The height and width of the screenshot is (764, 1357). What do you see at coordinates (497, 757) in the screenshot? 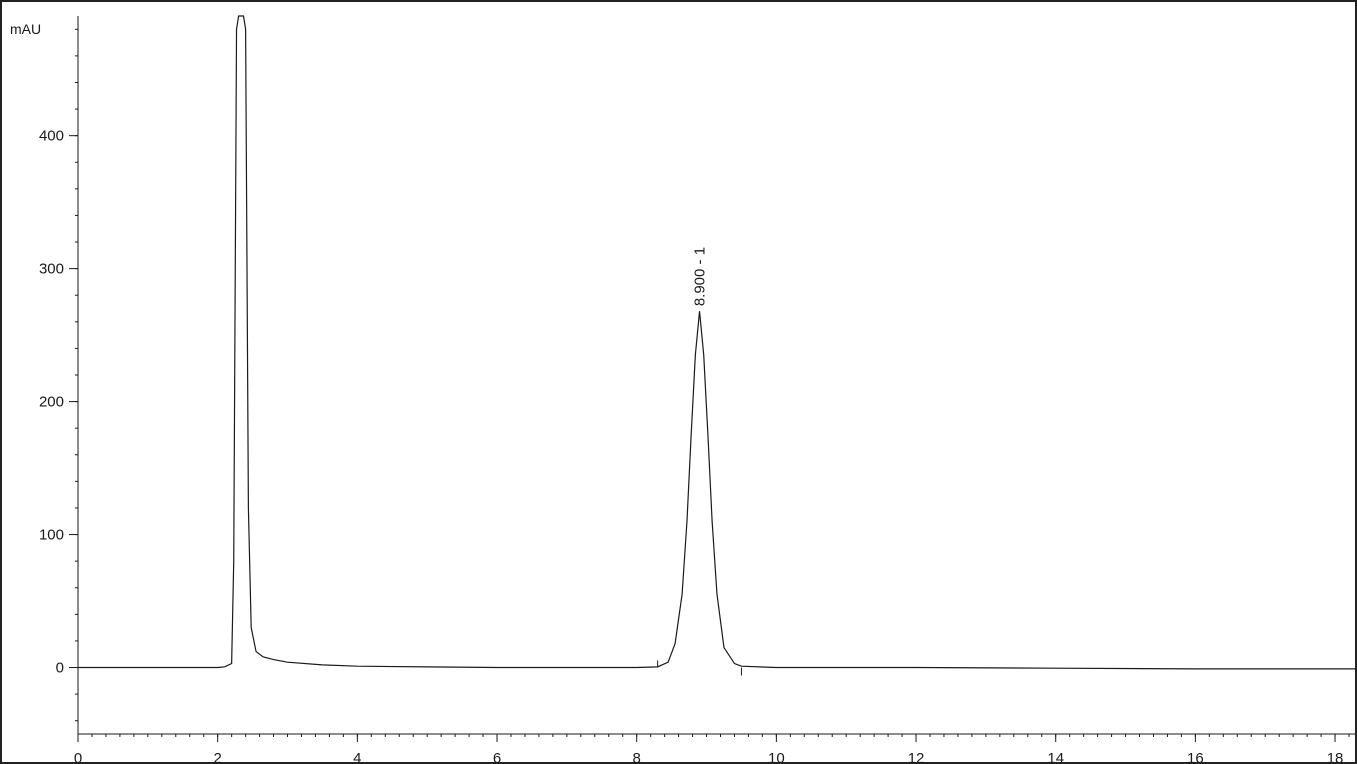
I see `x-tick-label: 6` at bounding box center [497, 757].